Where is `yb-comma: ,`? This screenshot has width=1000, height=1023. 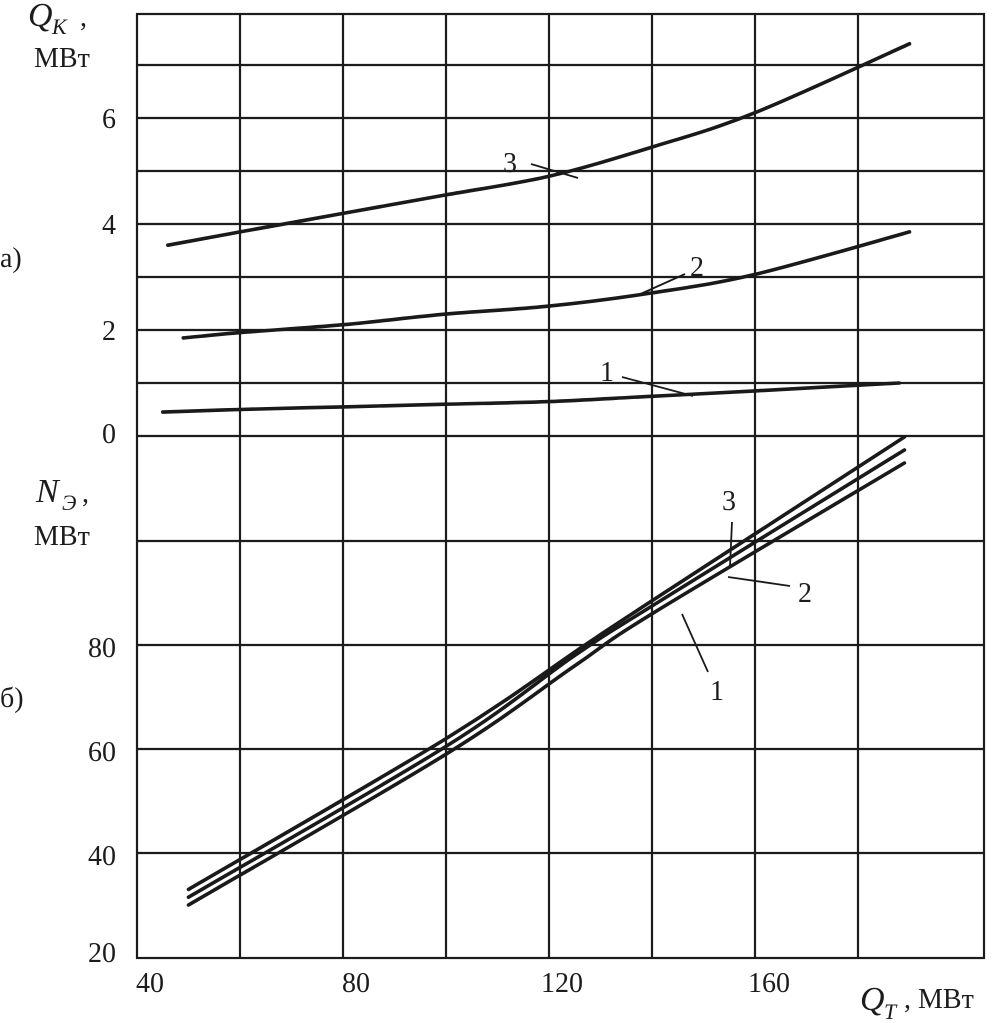
yb-comma: , is located at coordinates (85, 493).